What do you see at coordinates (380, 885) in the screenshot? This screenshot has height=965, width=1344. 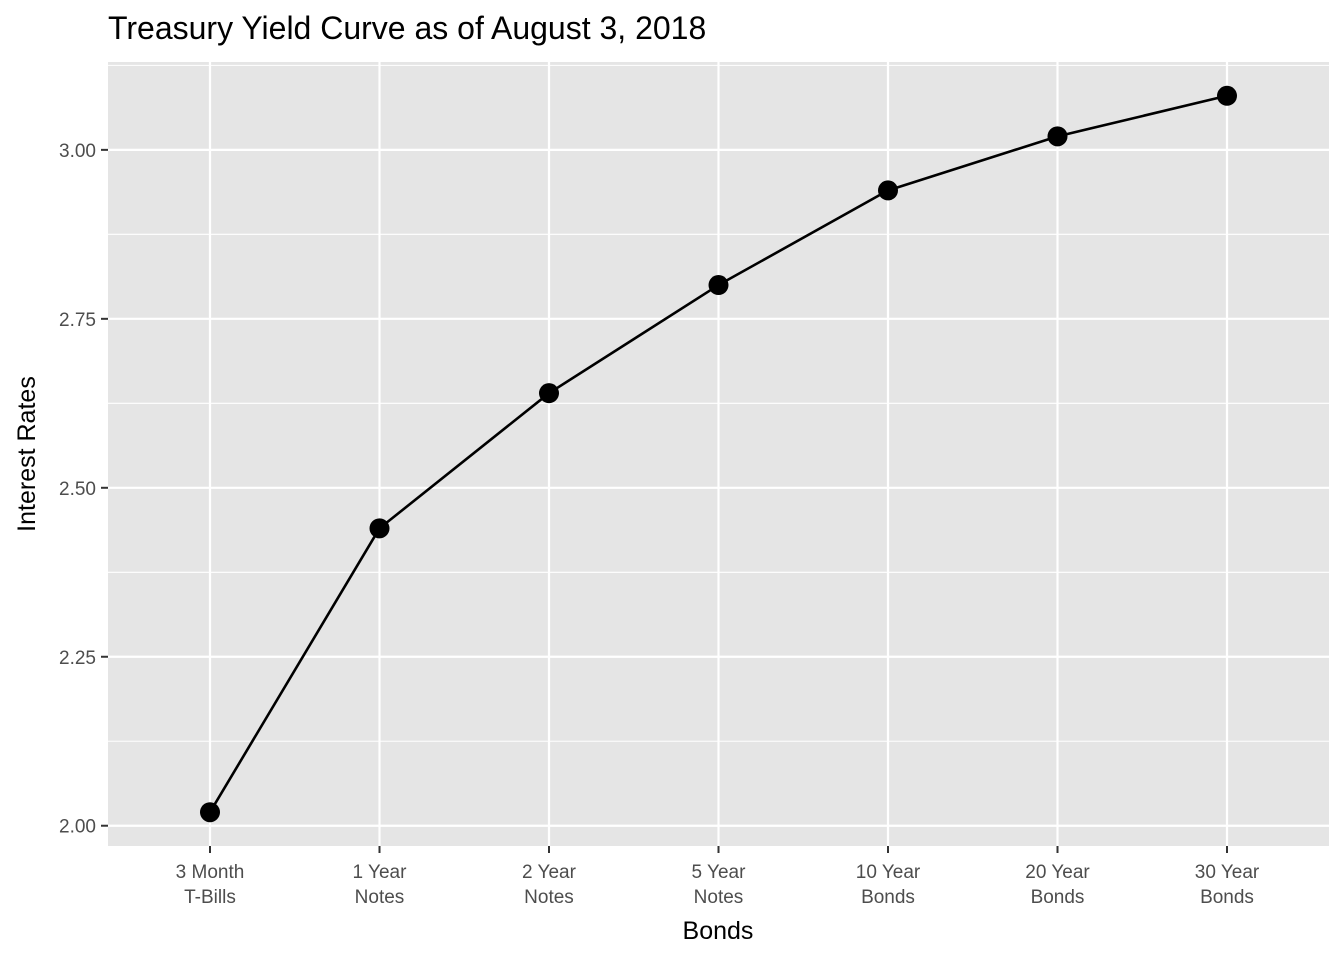 I see `x-tick-label: 1 Year Notes` at bounding box center [380, 885].